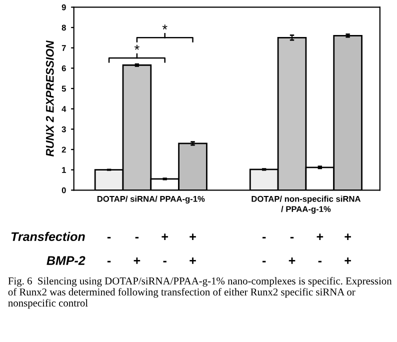 This screenshot has width=397, height=342. Describe the element at coordinates (64, 149) in the screenshot. I see `y-tick-label: 2` at that location.